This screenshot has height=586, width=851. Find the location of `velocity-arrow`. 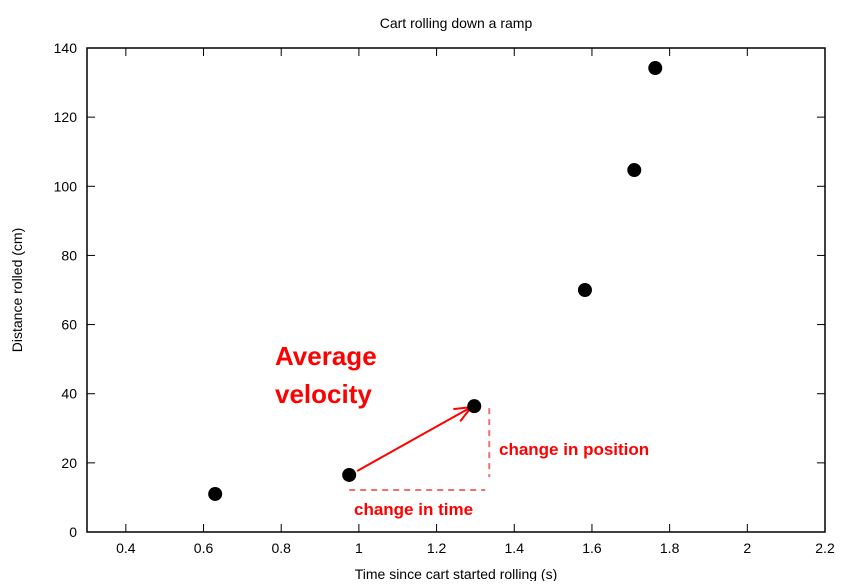

velocity-arrow is located at coordinates (414, 439).